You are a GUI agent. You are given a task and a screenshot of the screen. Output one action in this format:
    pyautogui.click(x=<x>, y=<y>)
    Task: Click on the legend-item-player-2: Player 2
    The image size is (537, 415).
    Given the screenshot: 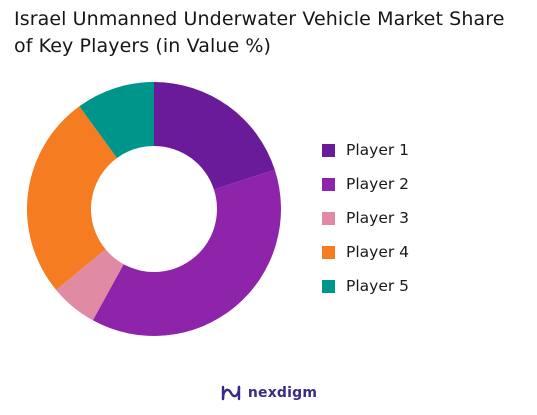 What is the action you would take?
    pyautogui.click(x=422, y=184)
    